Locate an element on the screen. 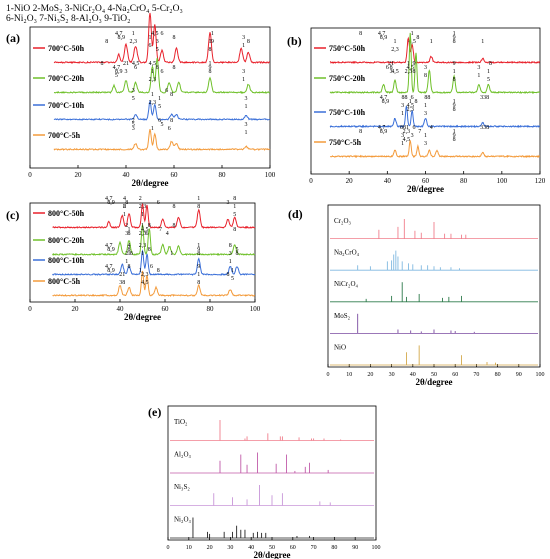  panel-a-series-name: 700°C-10h is located at coordinates (66, 105).